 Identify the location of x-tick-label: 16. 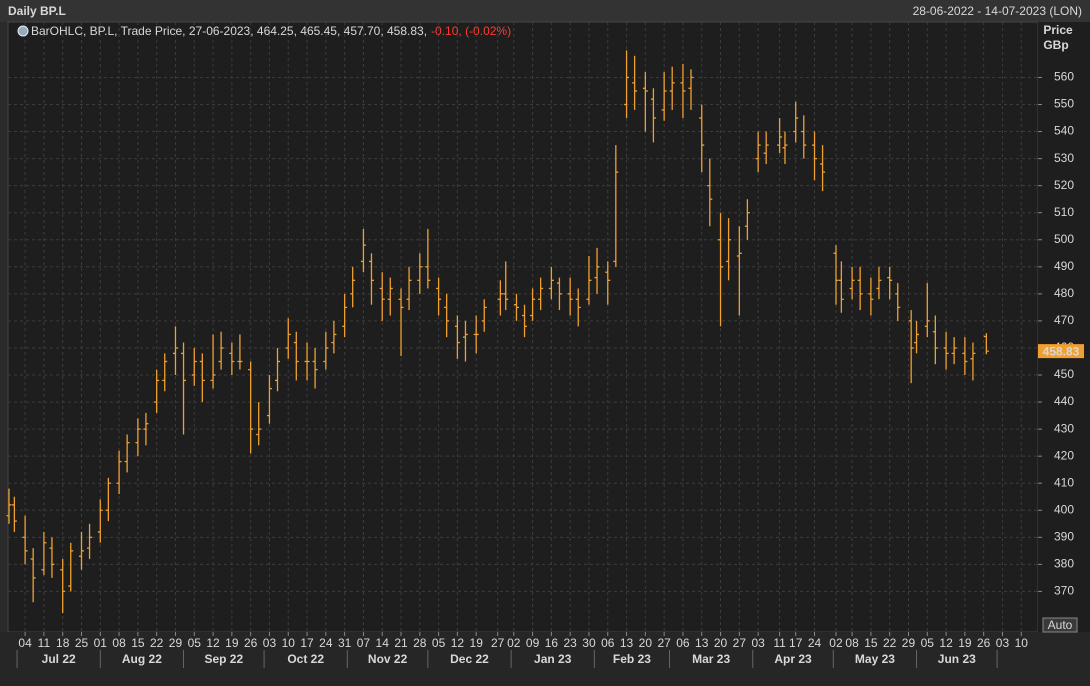
(552, 643).